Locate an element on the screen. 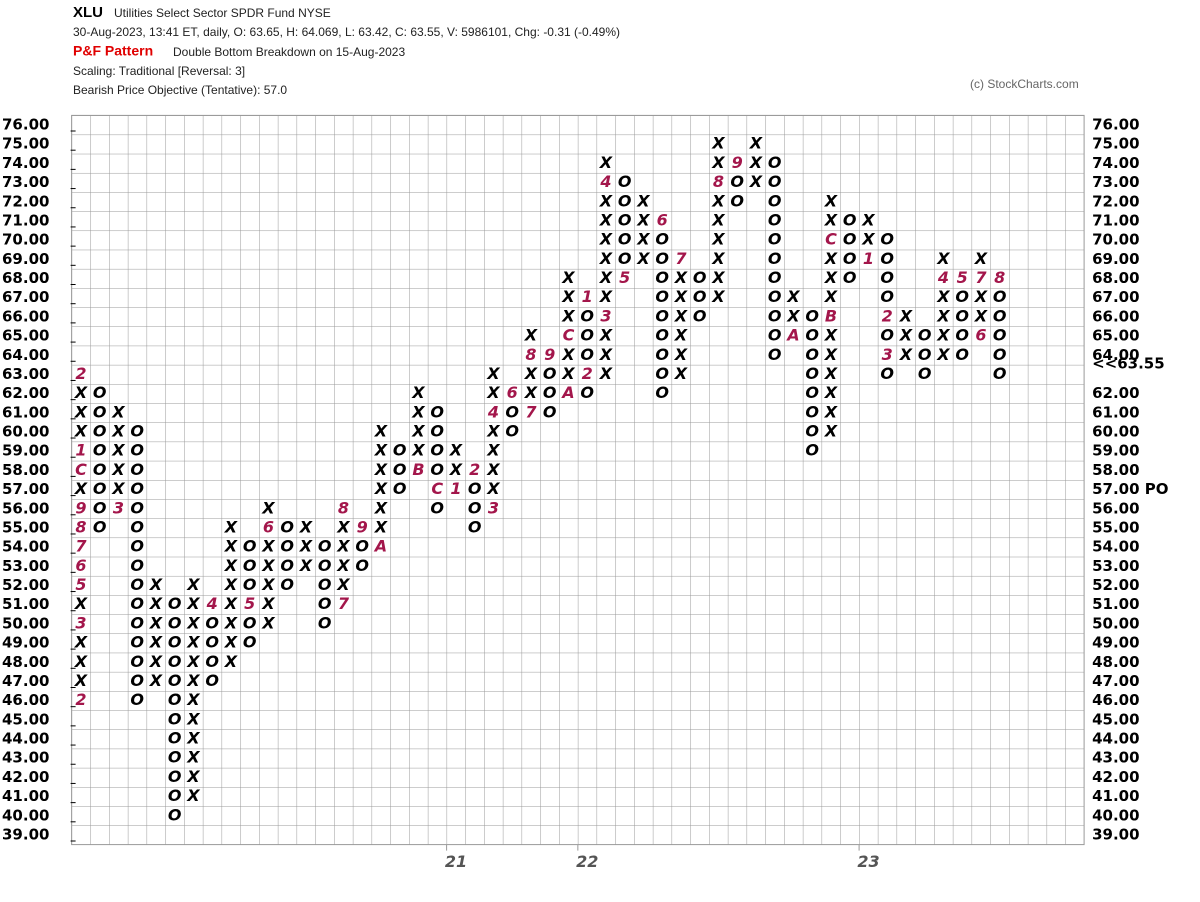 The height and width of the screenshot is (902, 1200). y-tick-label: 52.00 is located at coordinates (25, 585).